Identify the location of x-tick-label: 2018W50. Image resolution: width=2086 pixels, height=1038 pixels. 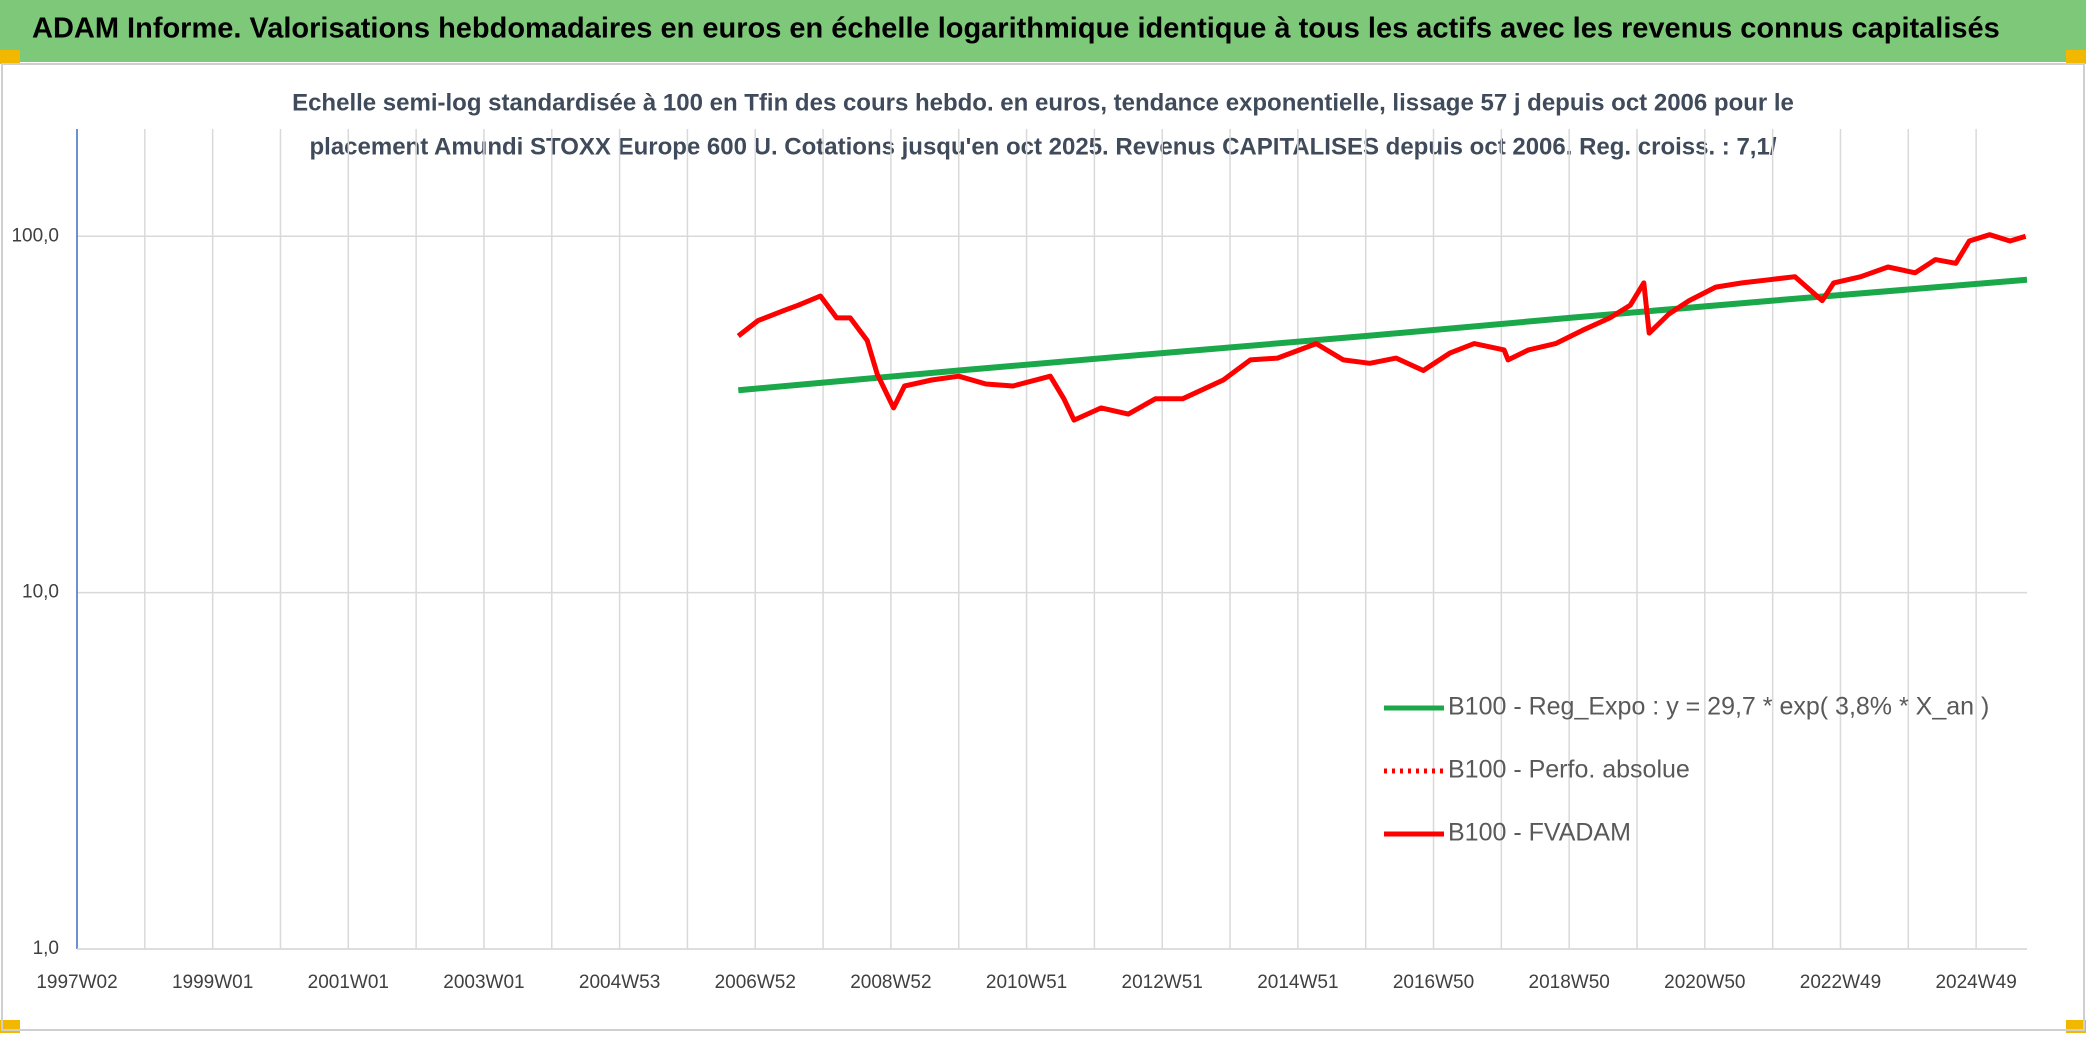
(1569, 982).